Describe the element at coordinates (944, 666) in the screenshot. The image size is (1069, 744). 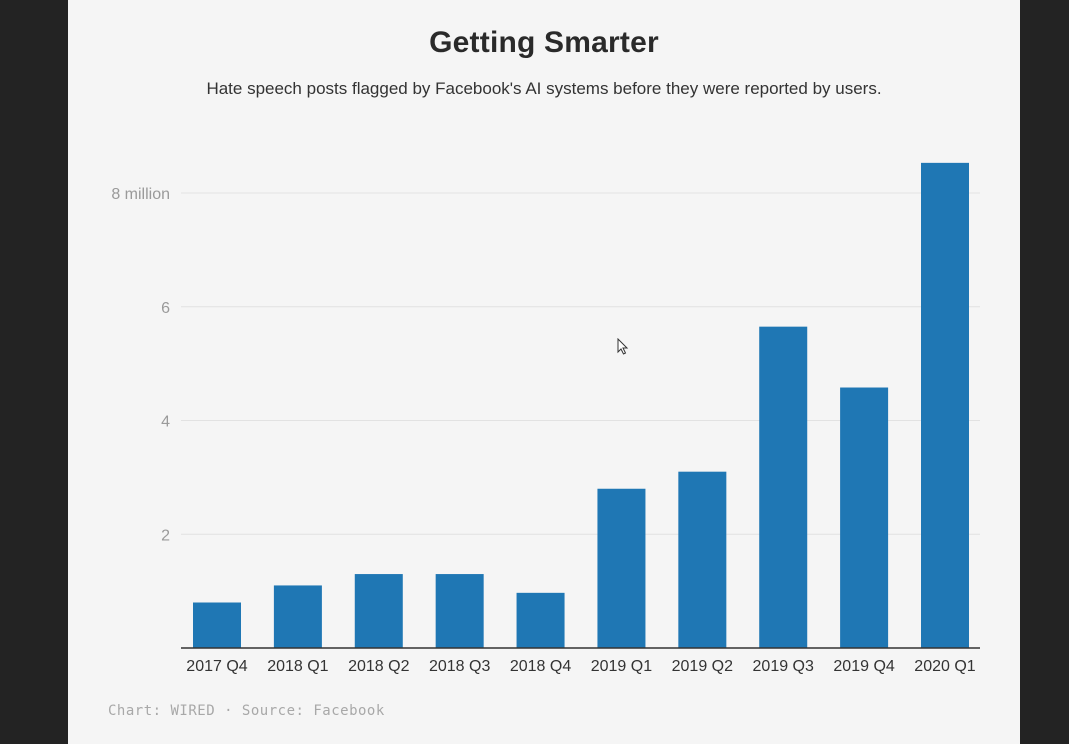
I see `x-tick-label: 2020 Q1` at that location.